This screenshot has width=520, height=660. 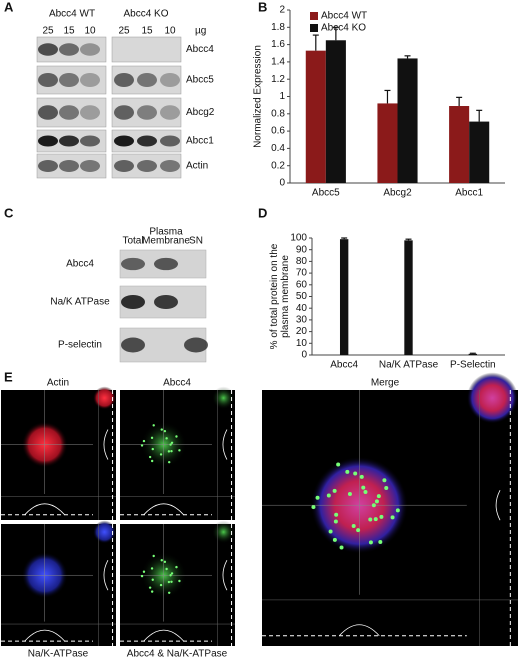 What do you see at coordinates (166, 241) in the screenshot?
I see `column-label: Membrane` at bounding box center [166, 241].